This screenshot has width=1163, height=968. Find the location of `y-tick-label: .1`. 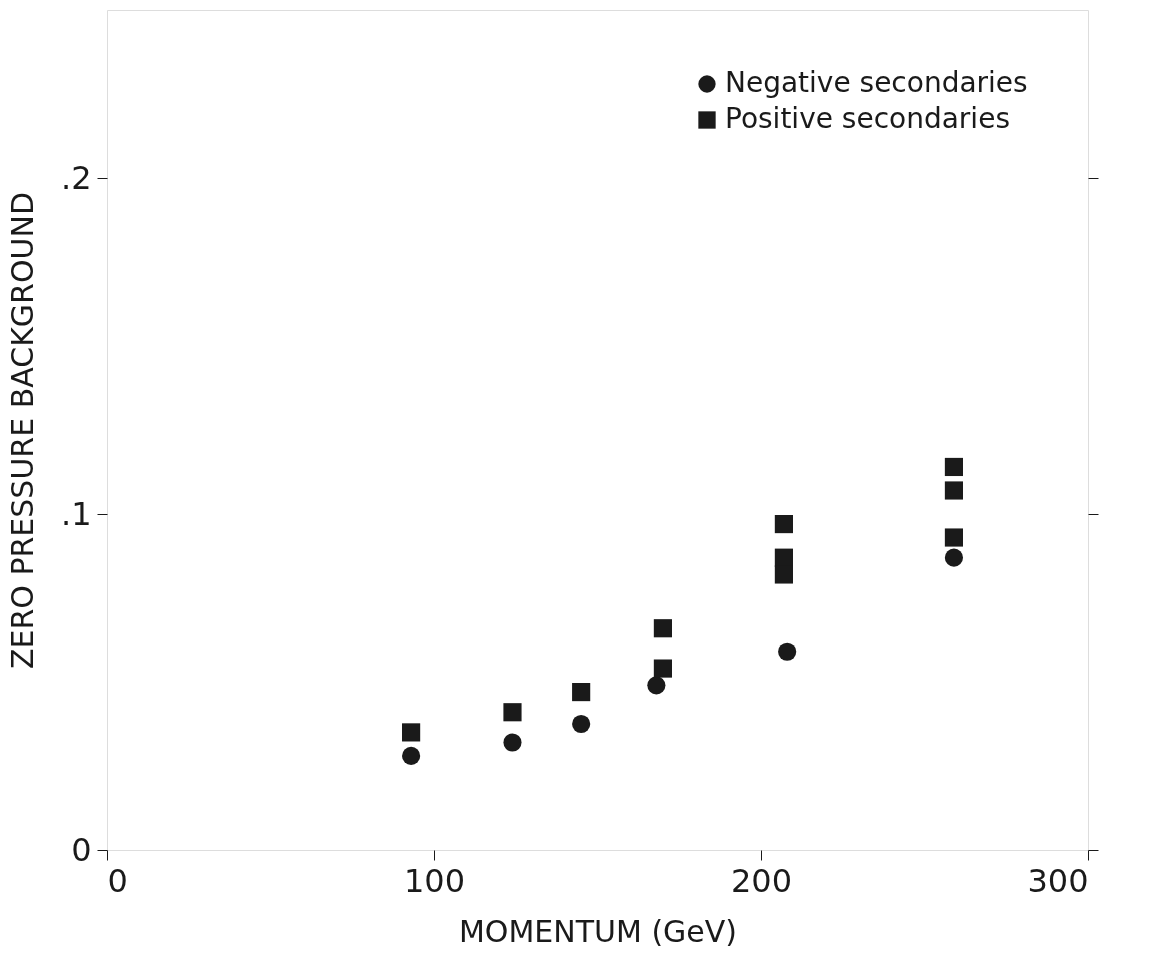

y-tick-label: .1 is located at coordinates (76, 513).